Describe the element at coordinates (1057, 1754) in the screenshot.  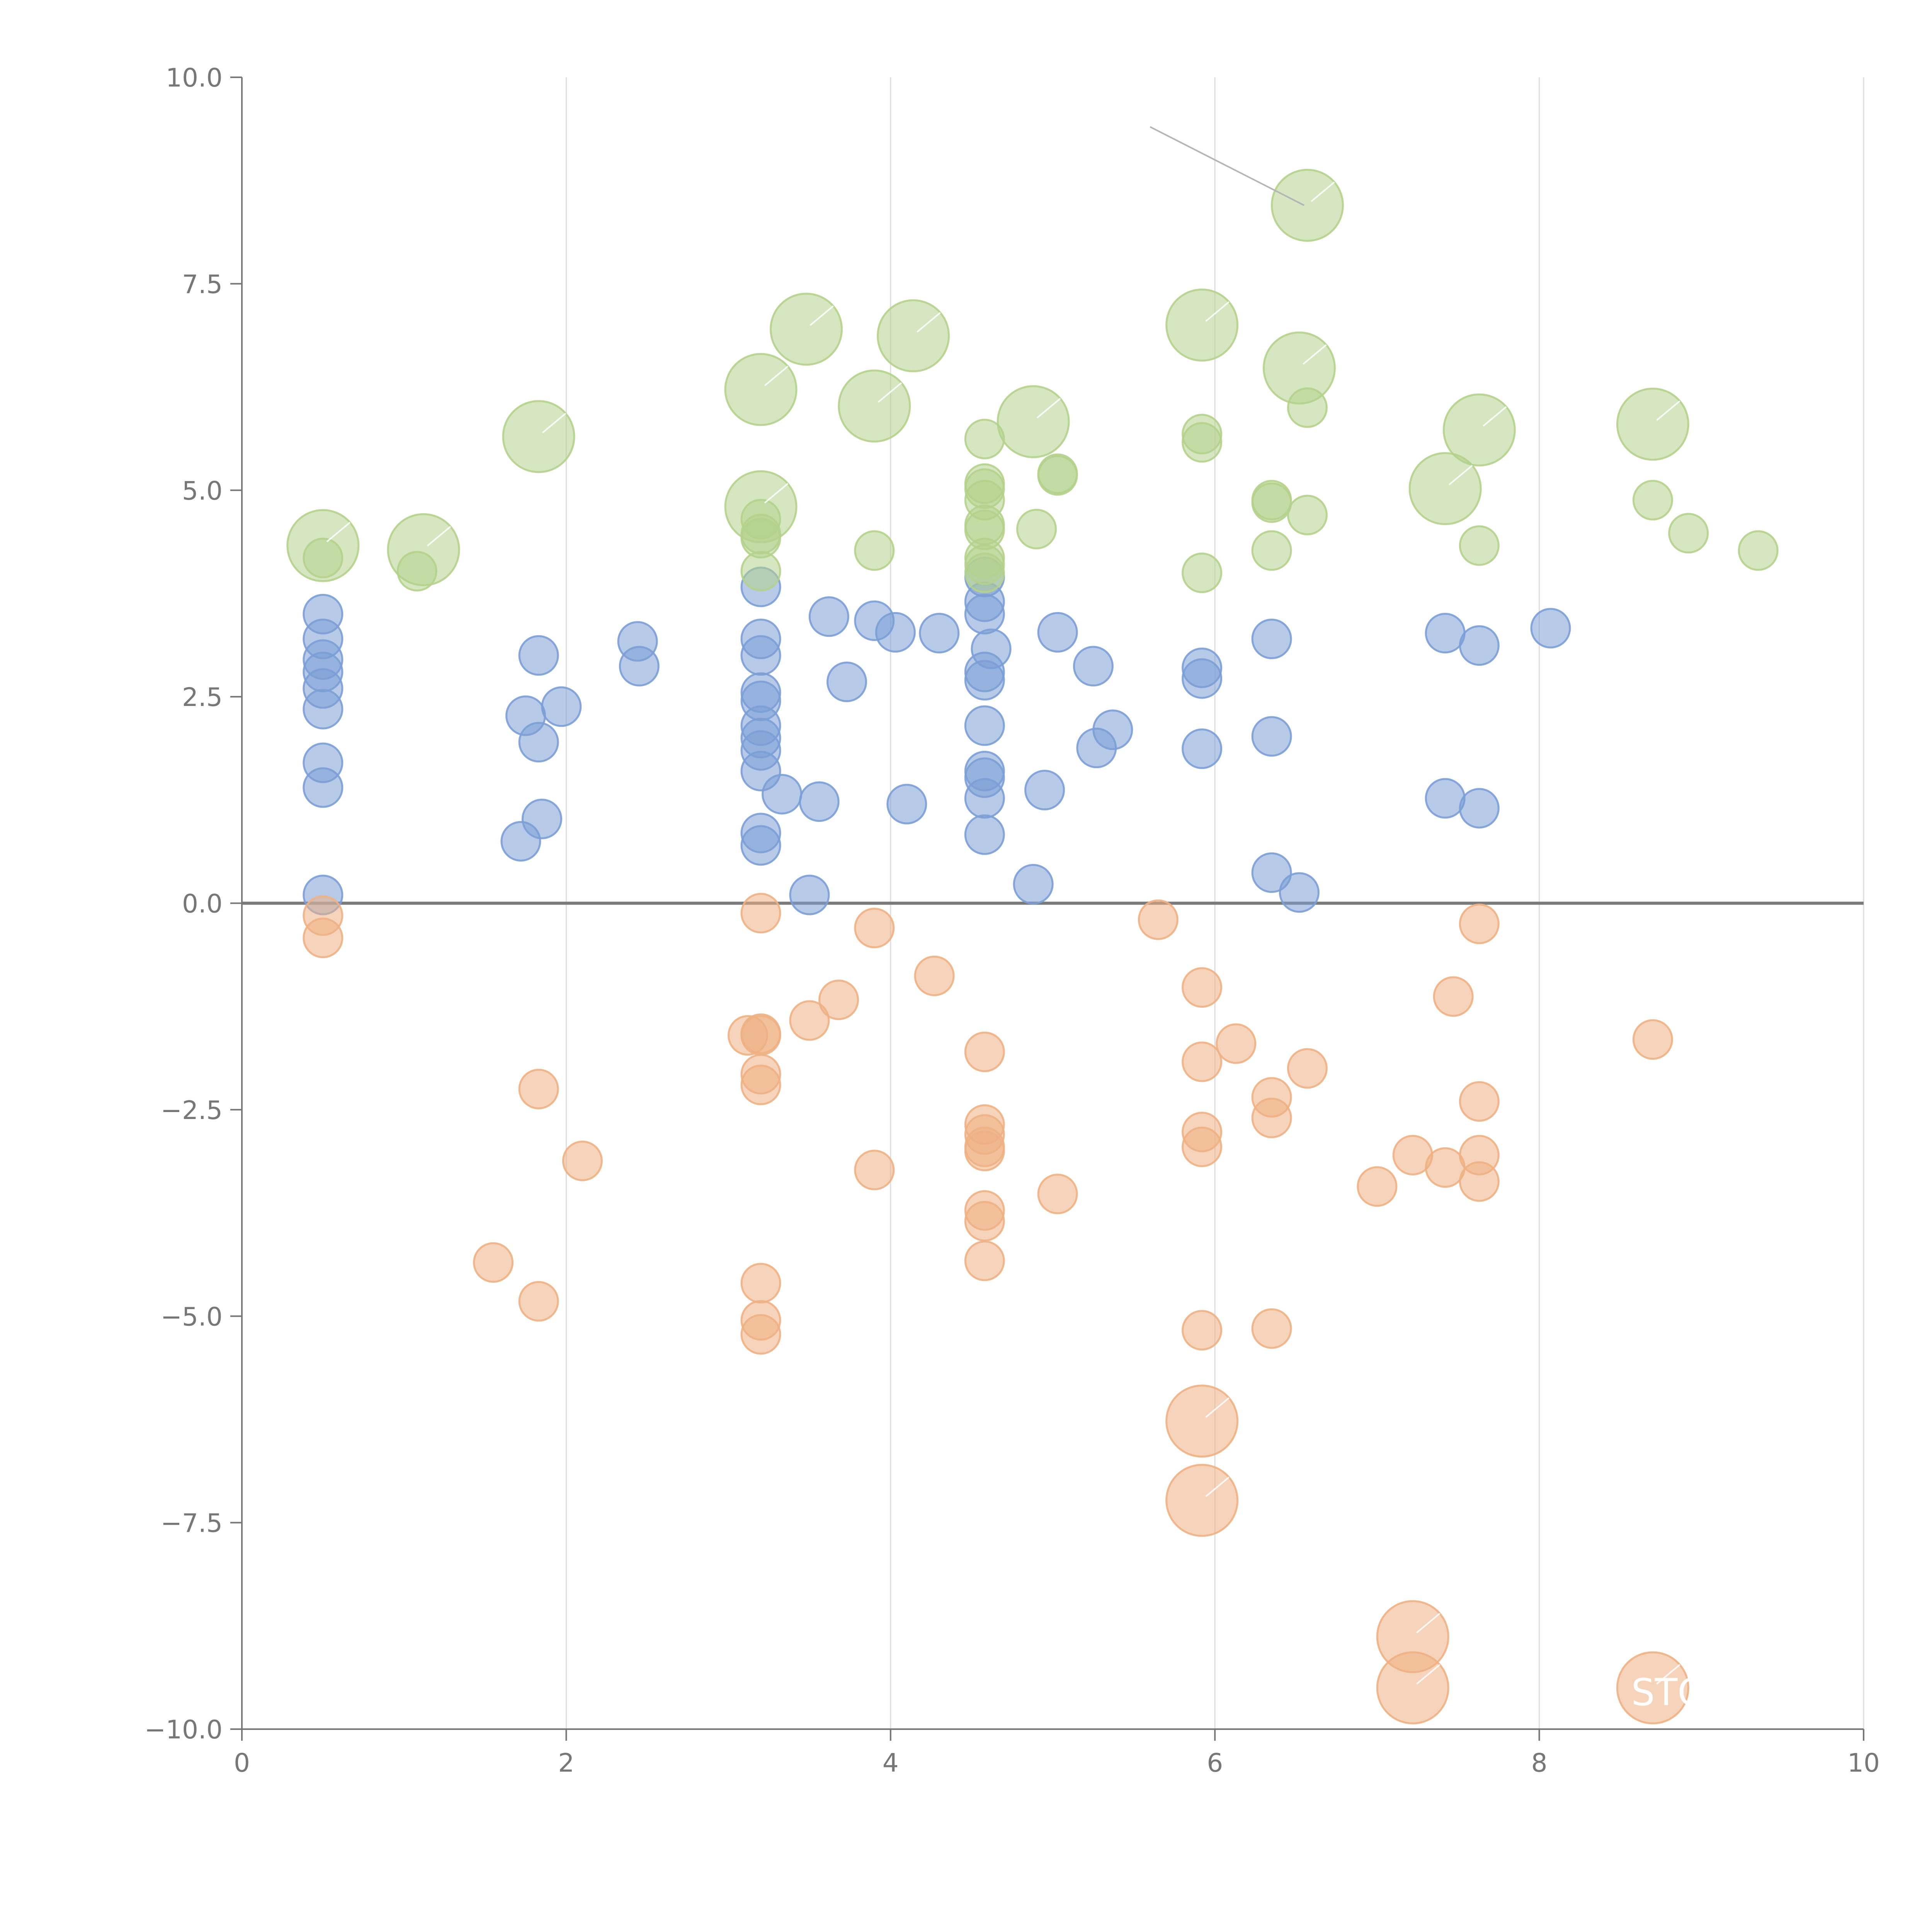
I see `x-axis-ticks: 0 2 4 6 8 10` at that location.